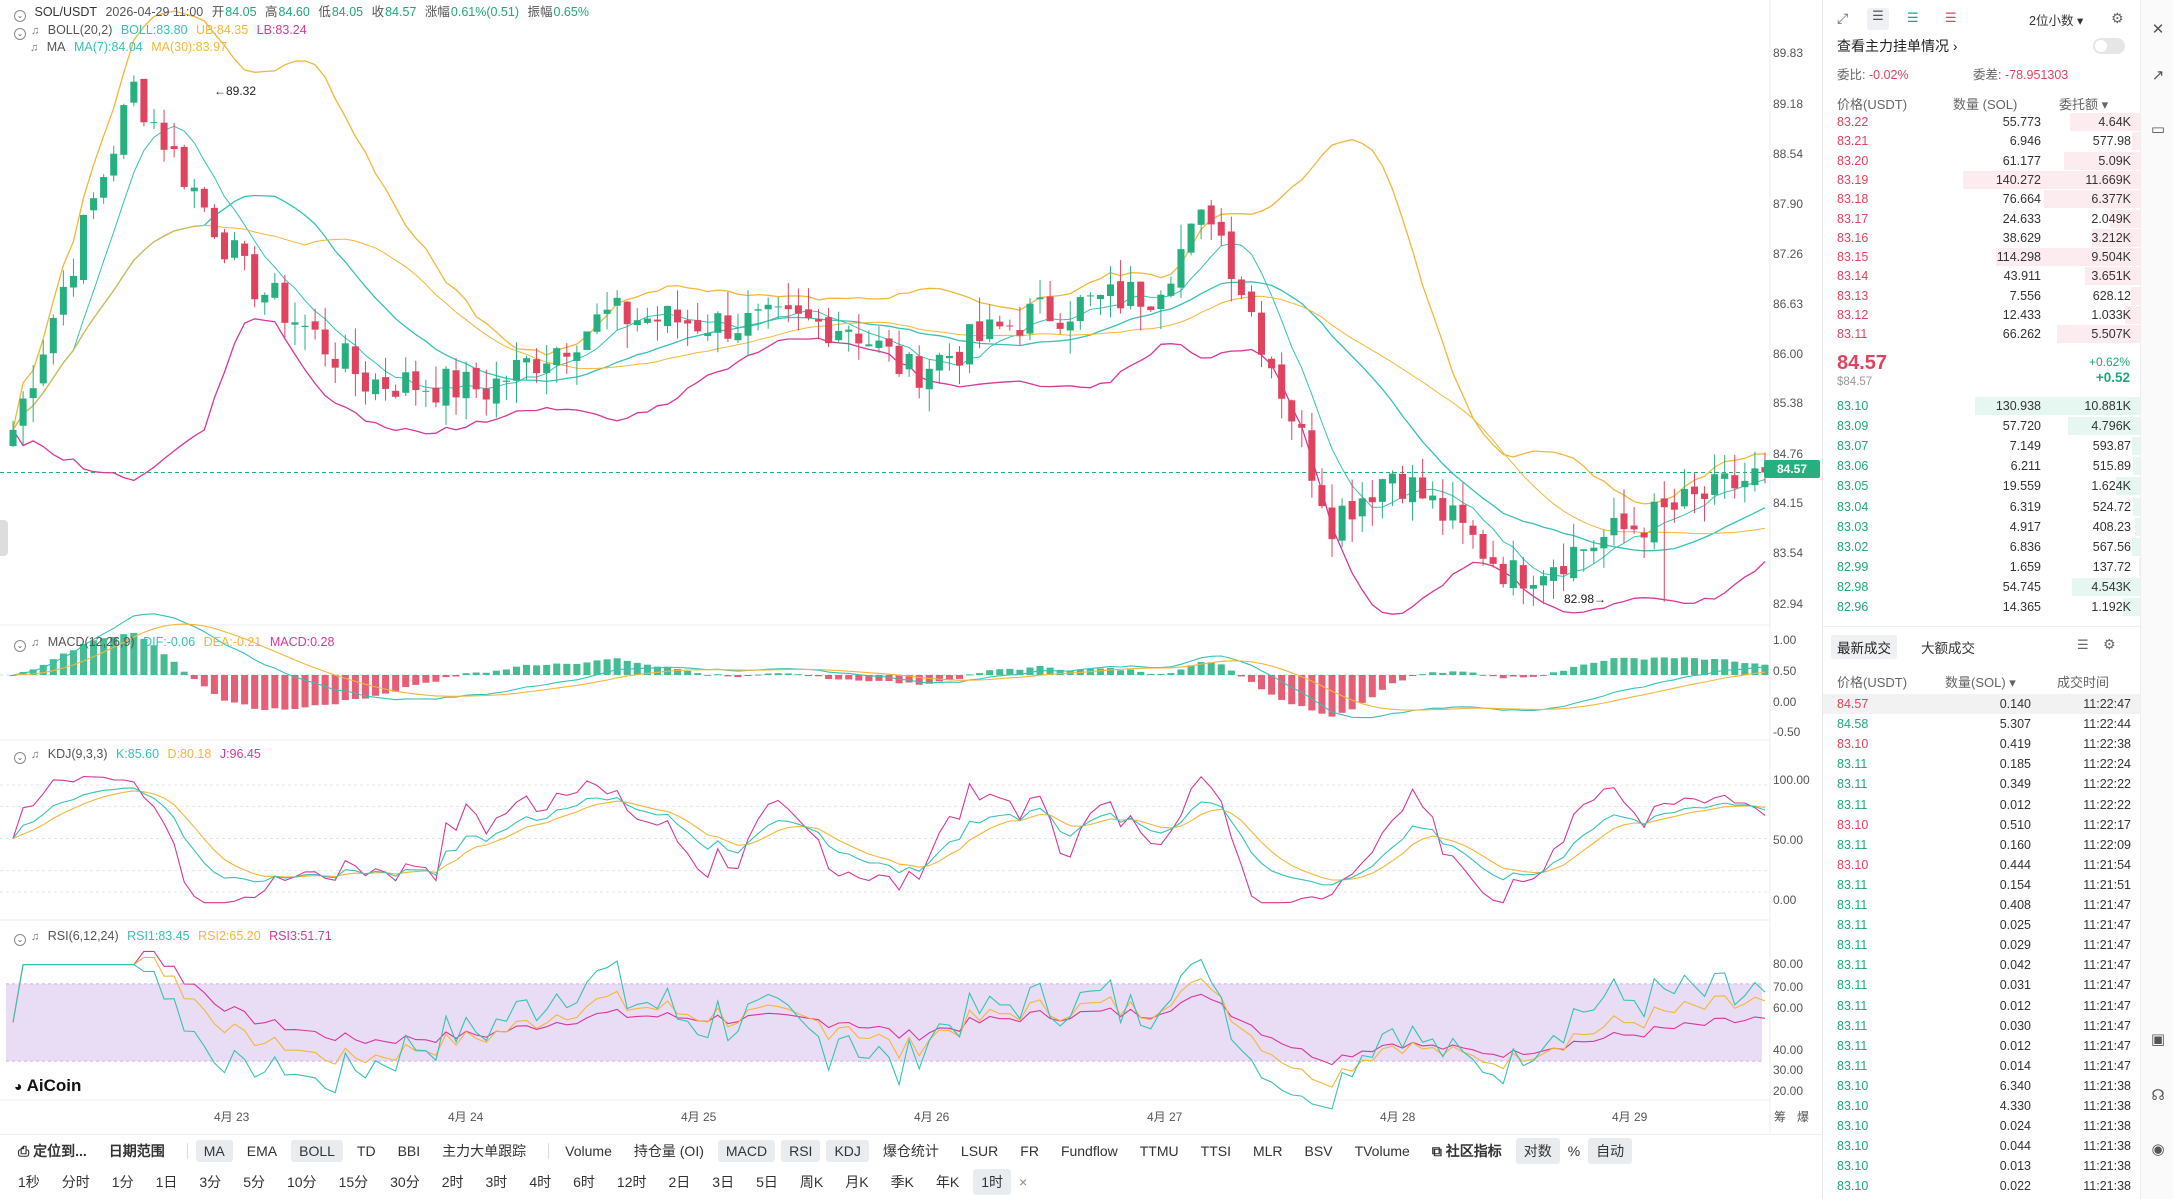 Image resolution: width=2173 pixels, height=1199 pixels. Describe the element at coordinates (668, 1150) in the screenshot. I see `sub-oi: 持仓量 (OI)` at that location.